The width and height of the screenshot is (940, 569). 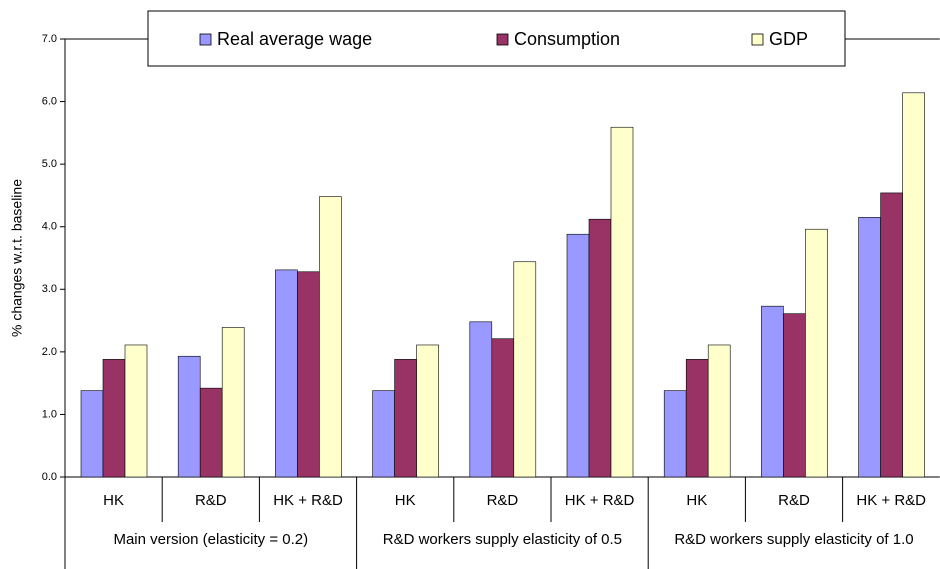 I want to click on legend-label: Real average wage, so click(x=294, y=39).